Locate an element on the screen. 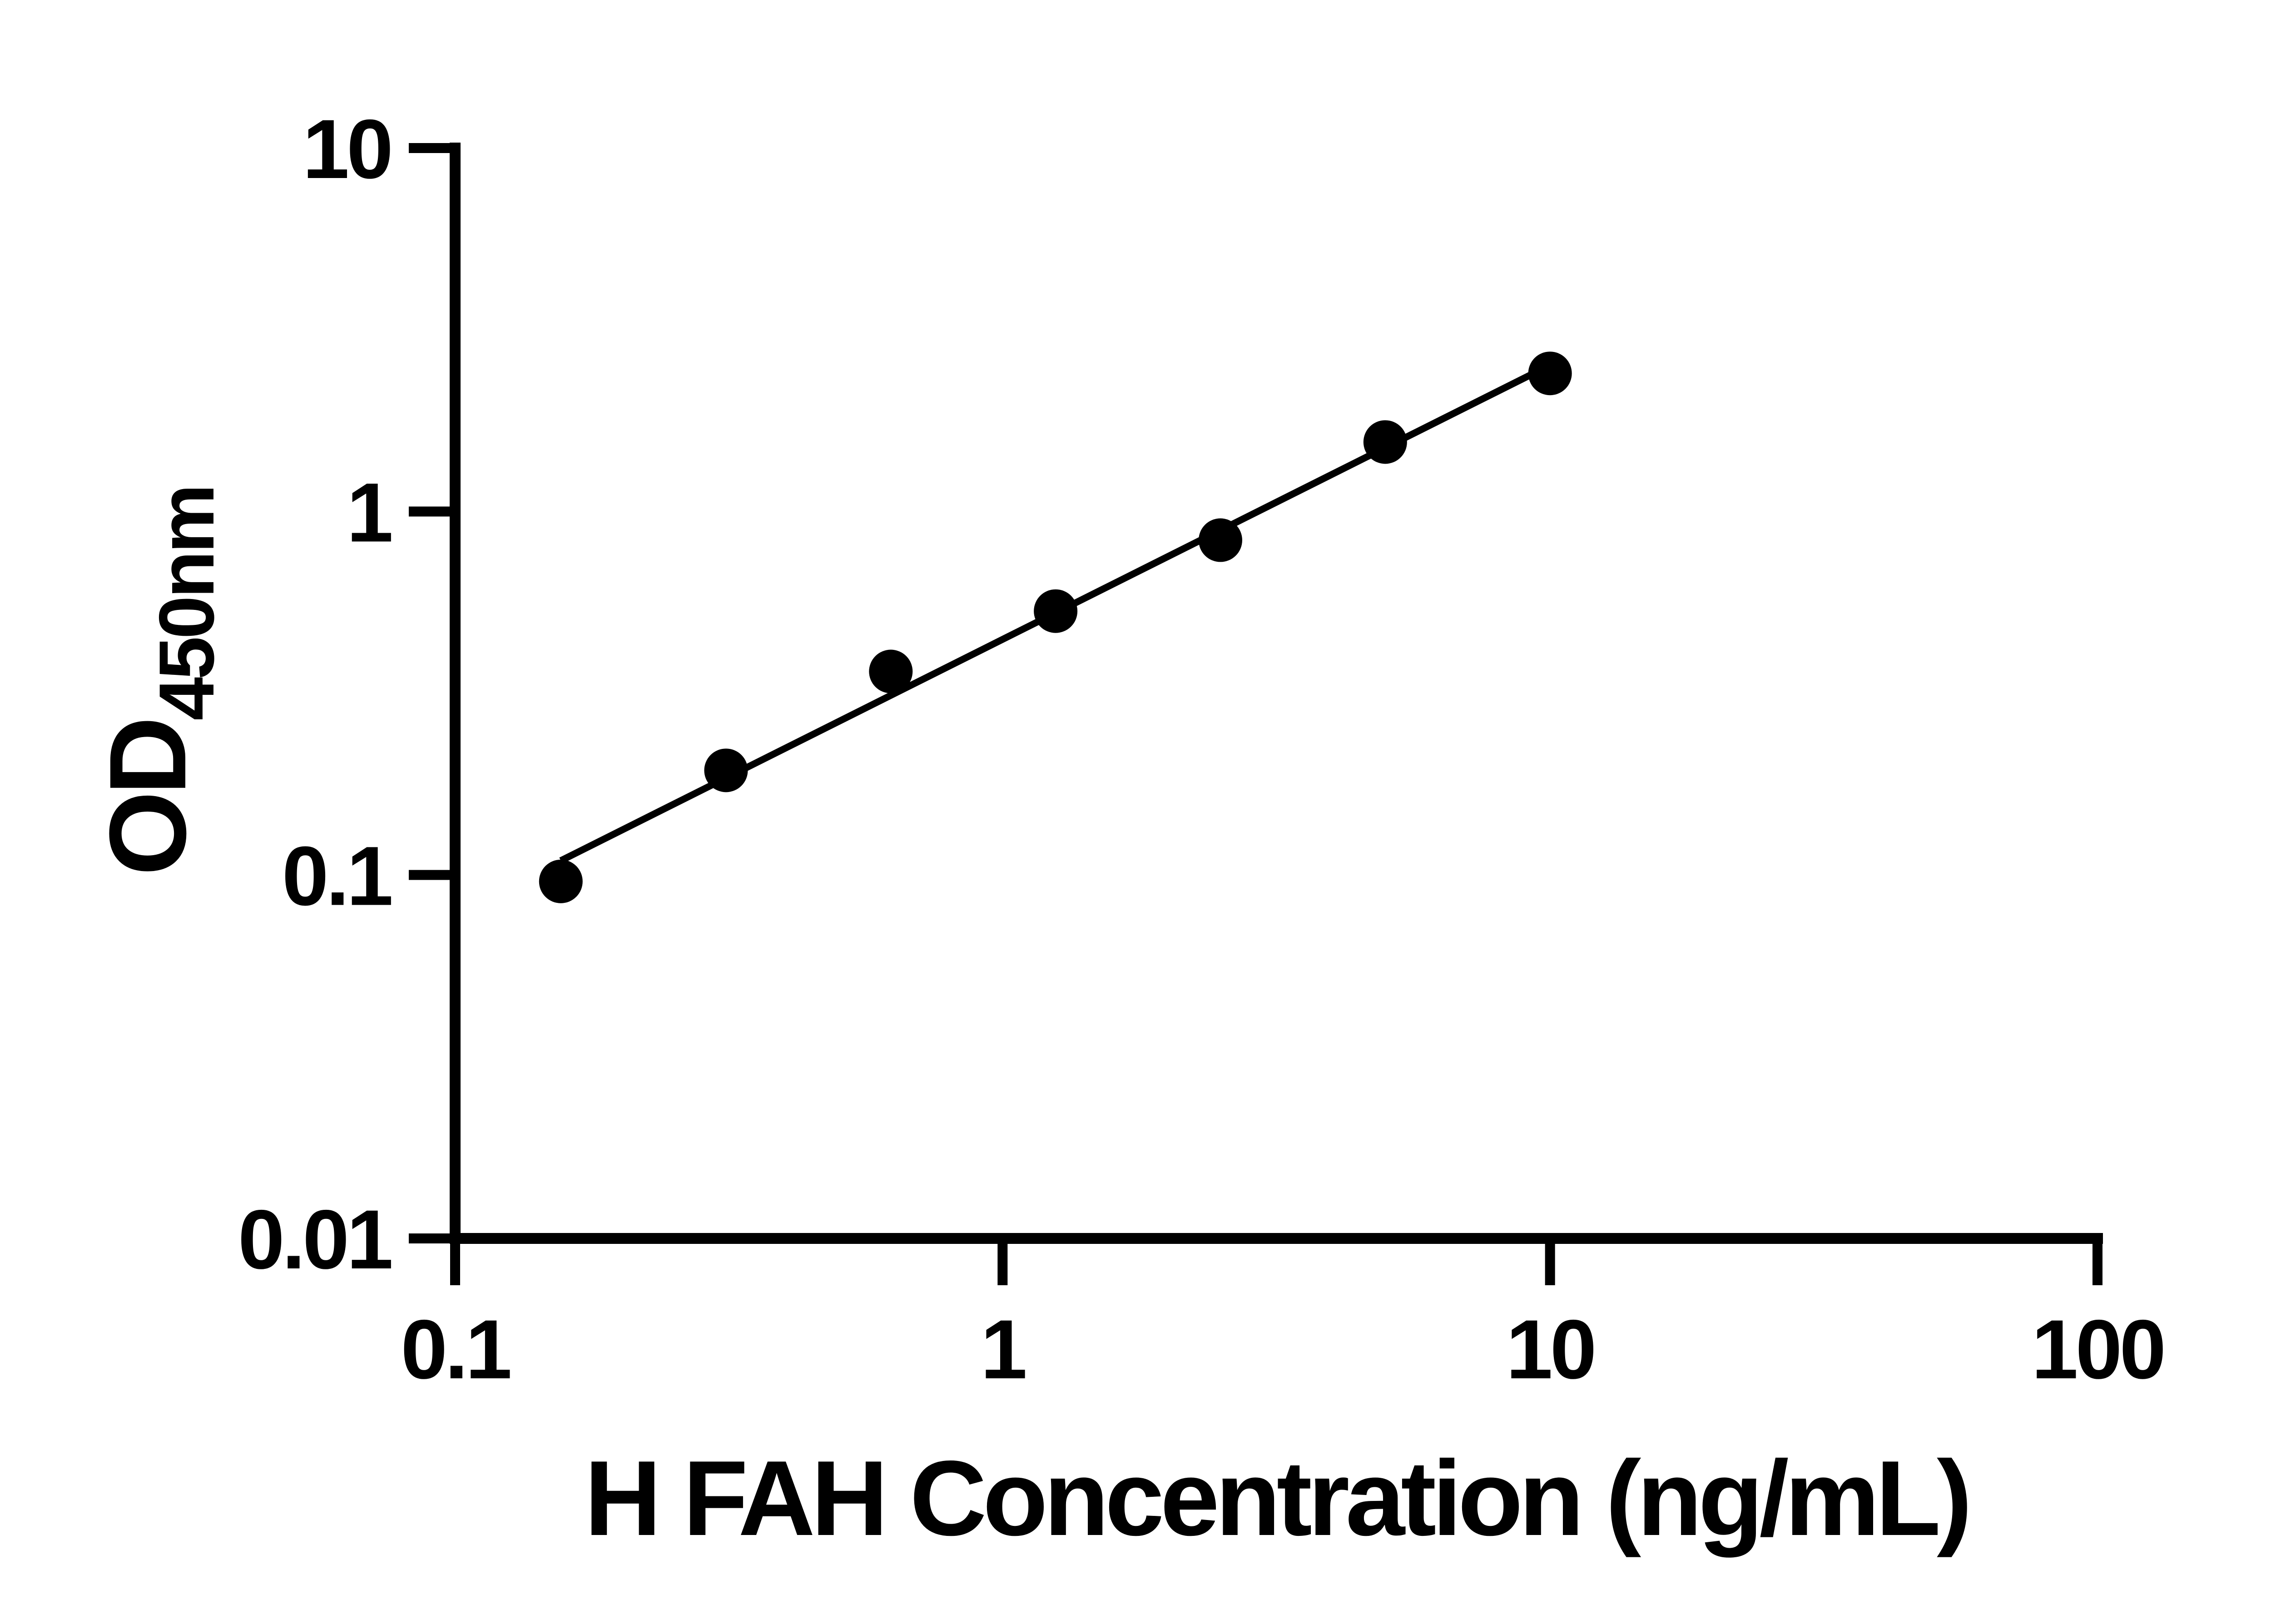  x-tick-label: 1 is located at coordinates (1003, 1349).